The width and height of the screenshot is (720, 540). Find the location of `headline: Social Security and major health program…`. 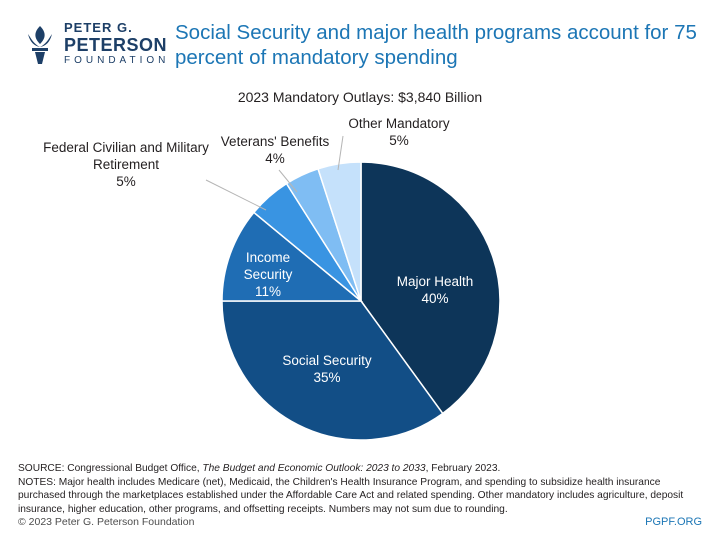

headline: Social Security and major health program… is located at coordinates (436, 45).